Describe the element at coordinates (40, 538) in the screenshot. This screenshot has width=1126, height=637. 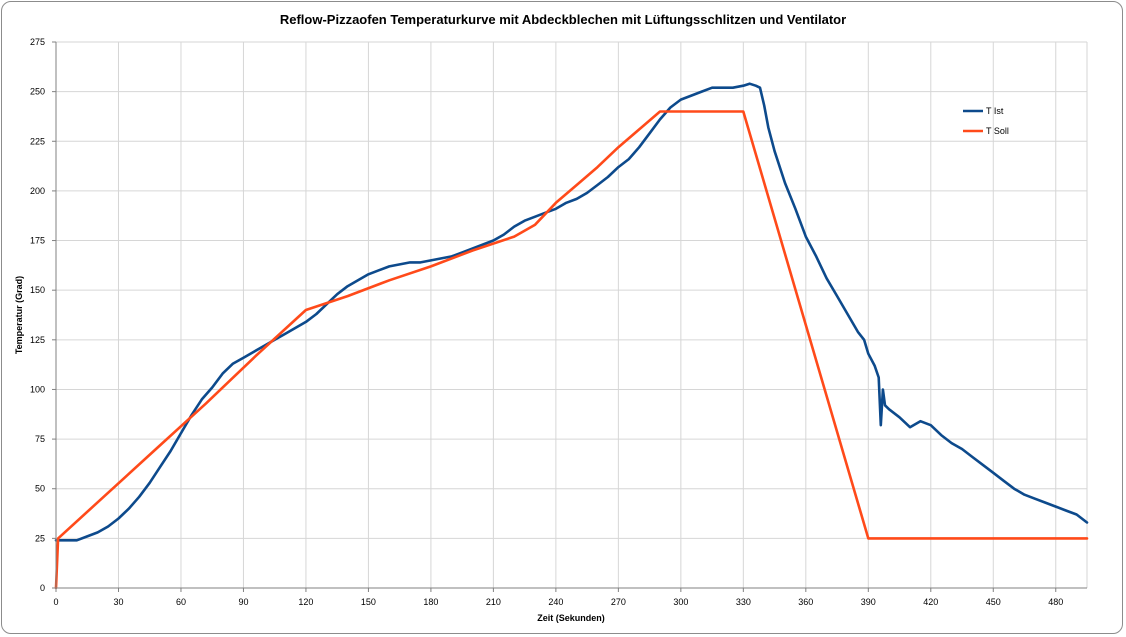
I see `y-tick-label: 25` at that location.